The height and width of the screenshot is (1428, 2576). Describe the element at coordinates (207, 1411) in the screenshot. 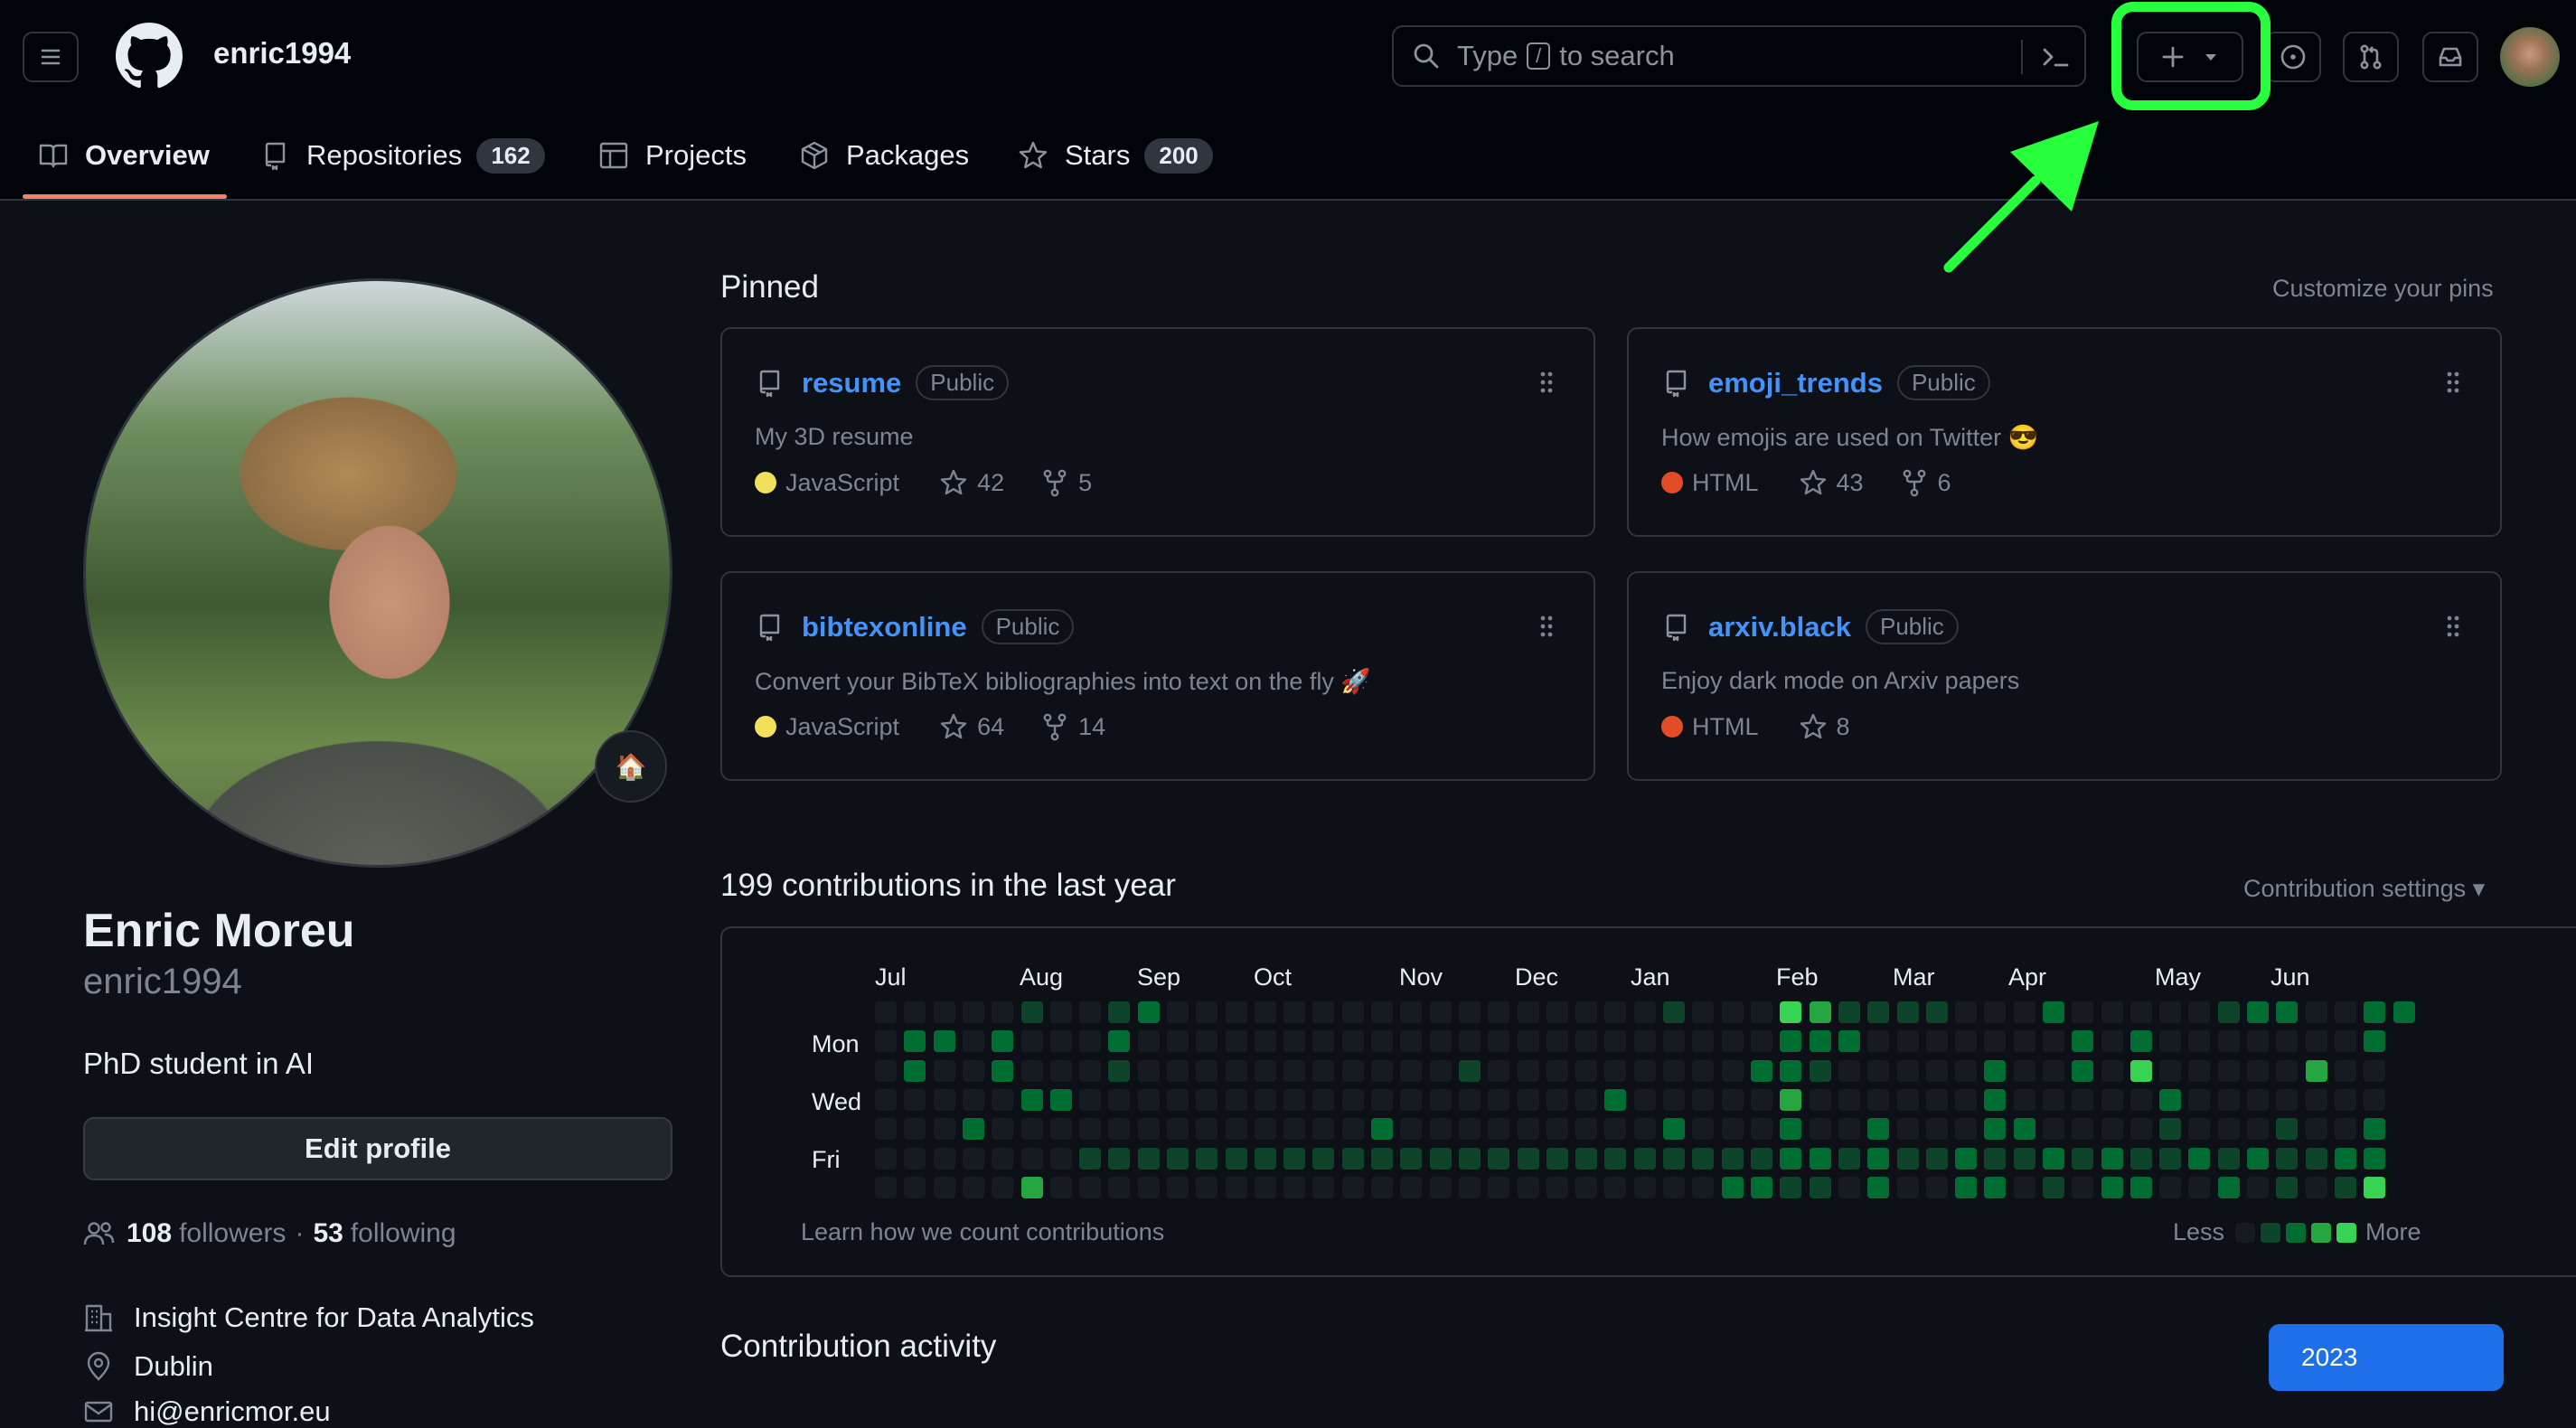

I see `vcard-email: hi@enricmor.eu` at that location.